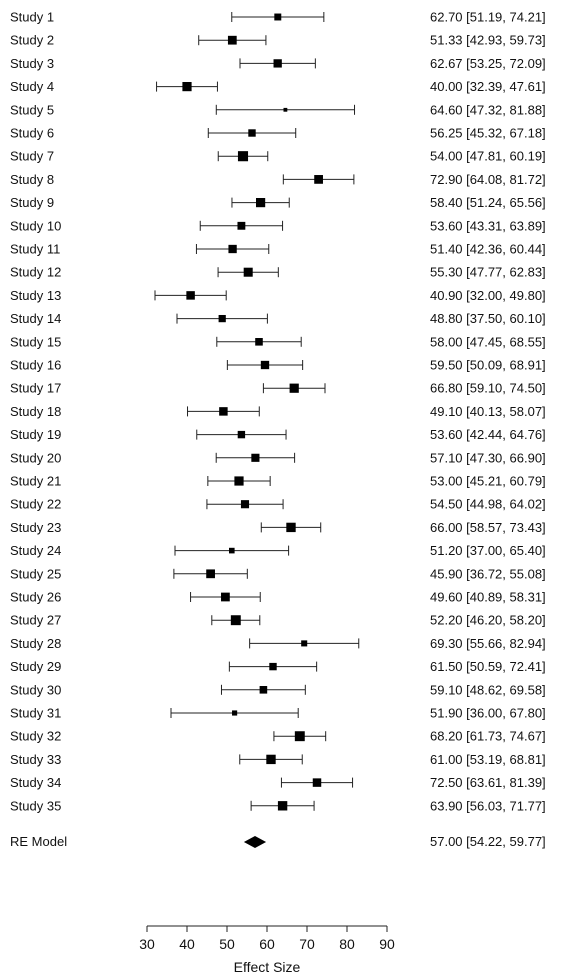 The image size is (569, 977). Describe the element at coordinates (35, 365) in the screenshot. I see `study-label: Study 16` at that location.